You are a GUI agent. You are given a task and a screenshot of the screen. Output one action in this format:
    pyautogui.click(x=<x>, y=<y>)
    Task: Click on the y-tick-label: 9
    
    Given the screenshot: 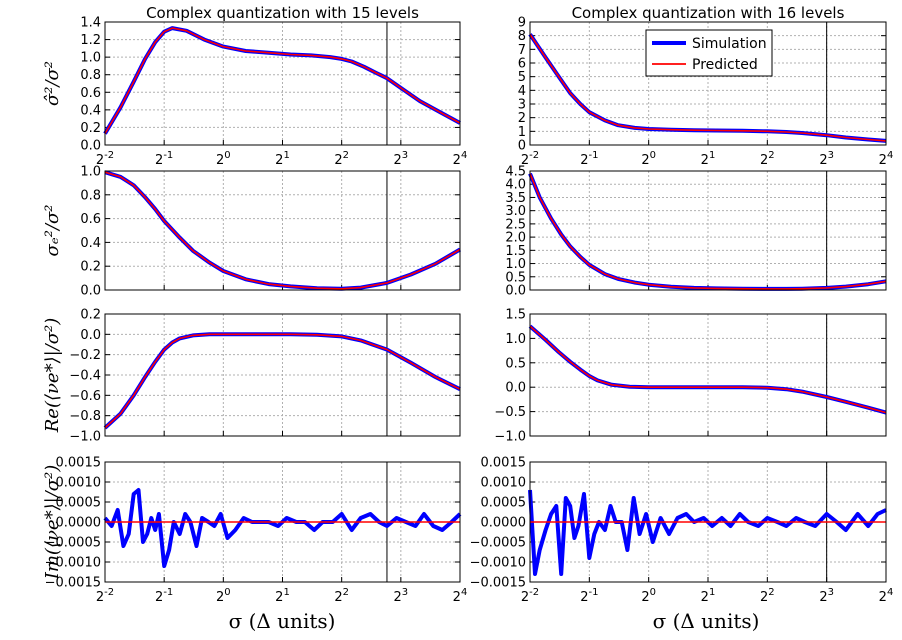 What is the action you would take?
    pyautogui.click(x=522, y=23)
    